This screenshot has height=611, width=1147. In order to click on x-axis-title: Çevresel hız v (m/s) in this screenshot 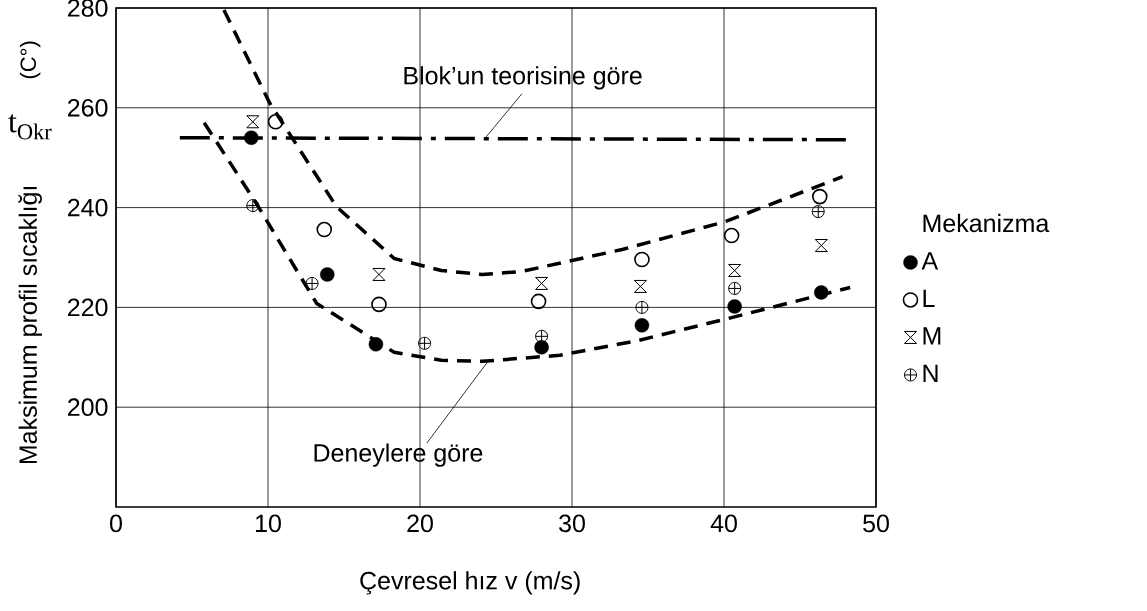, I will do `click(470, 583)`.